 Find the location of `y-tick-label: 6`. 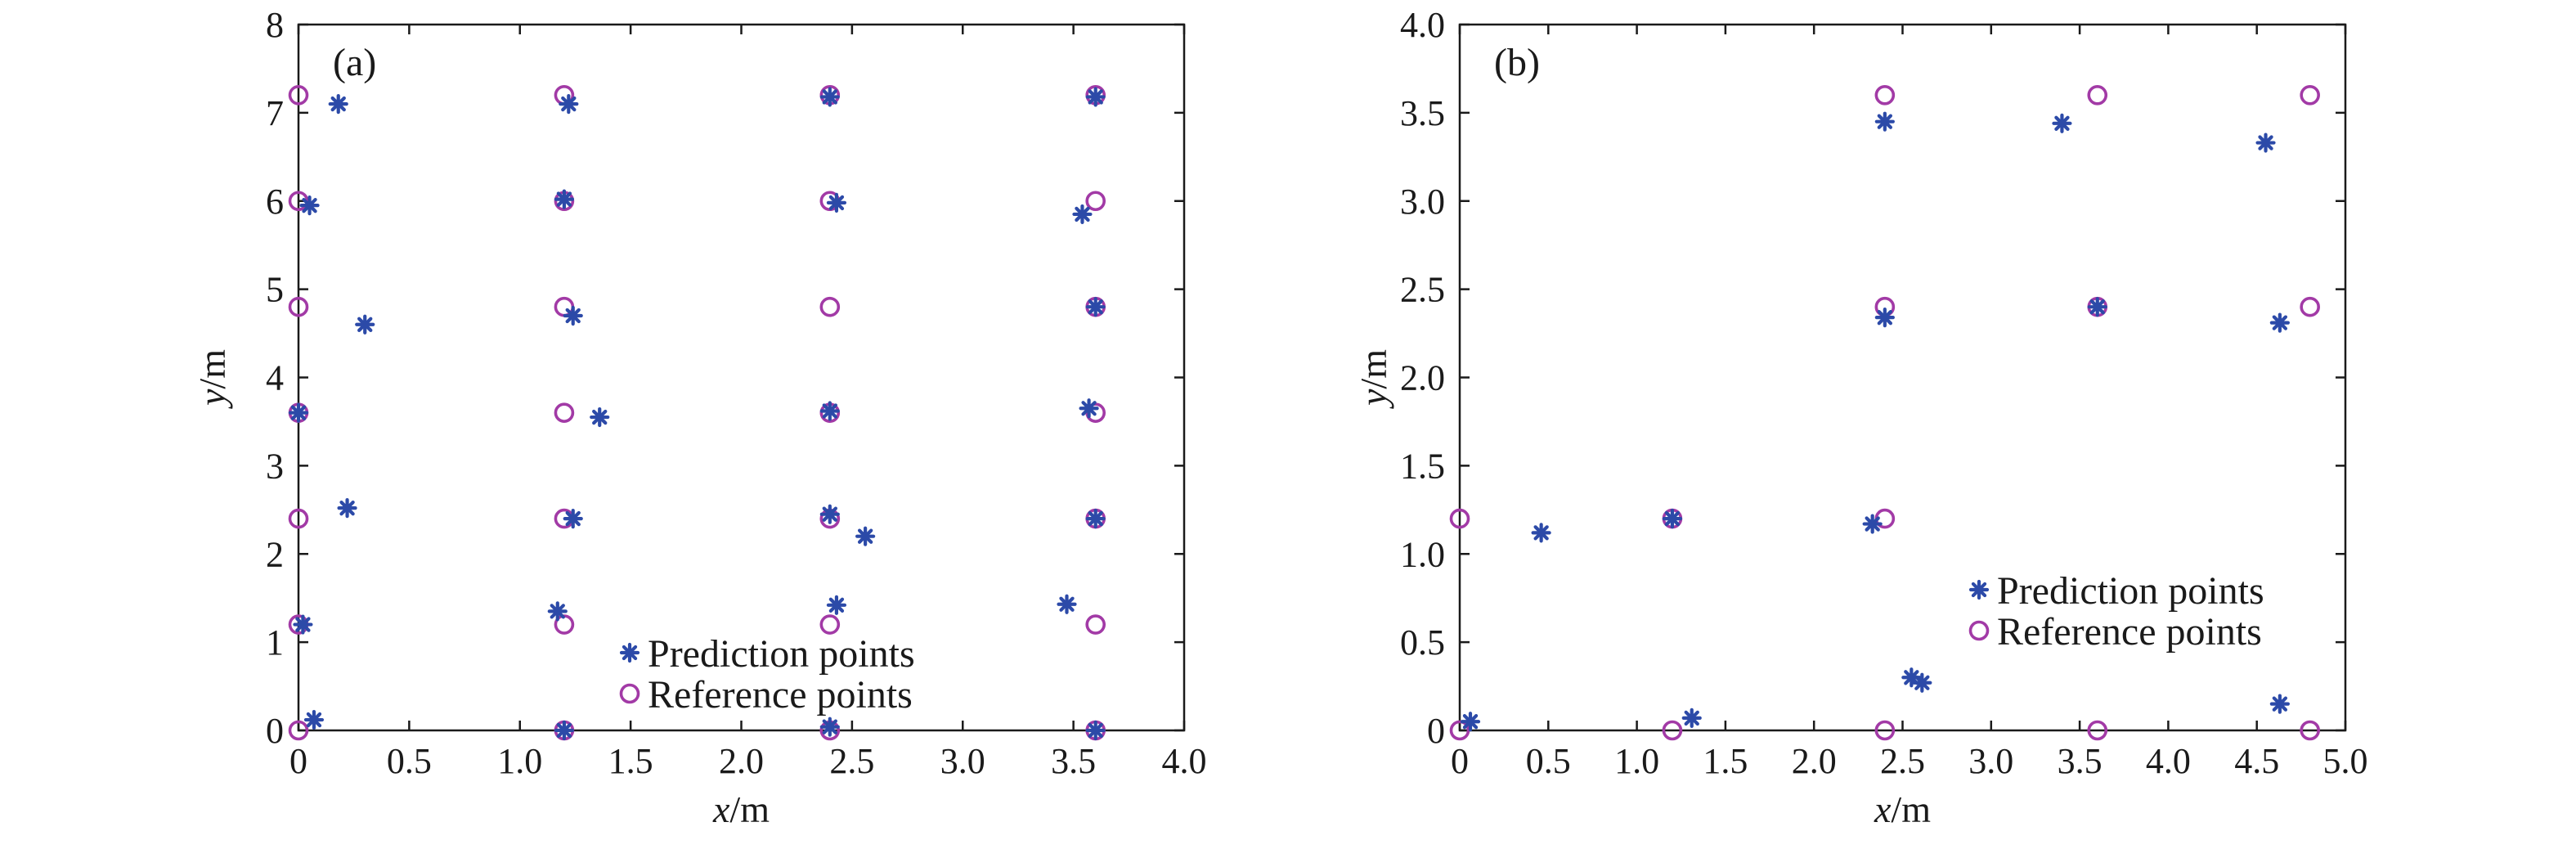

y-tick-label: 6 is located at coordinates (275, 202).